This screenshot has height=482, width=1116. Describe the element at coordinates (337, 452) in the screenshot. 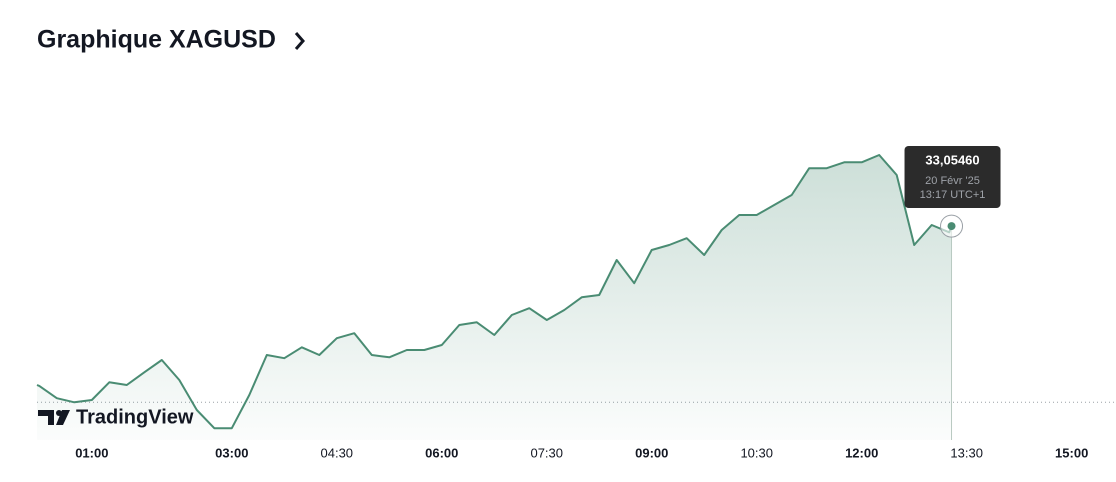

I see `x-tick-label: 04:30` at that location.